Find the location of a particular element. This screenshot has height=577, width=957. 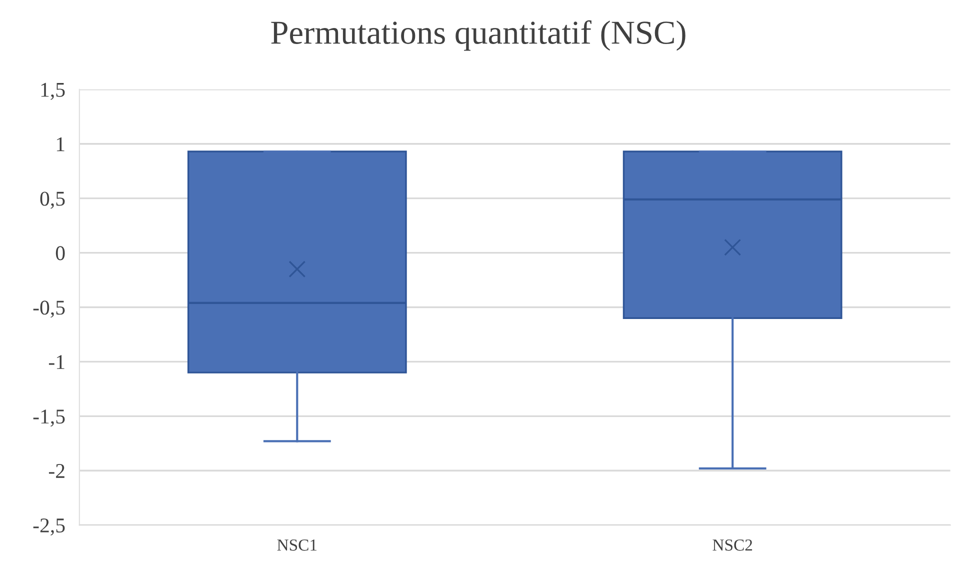

y-tick-label: 1,5 is located at coordinates (53, 91).